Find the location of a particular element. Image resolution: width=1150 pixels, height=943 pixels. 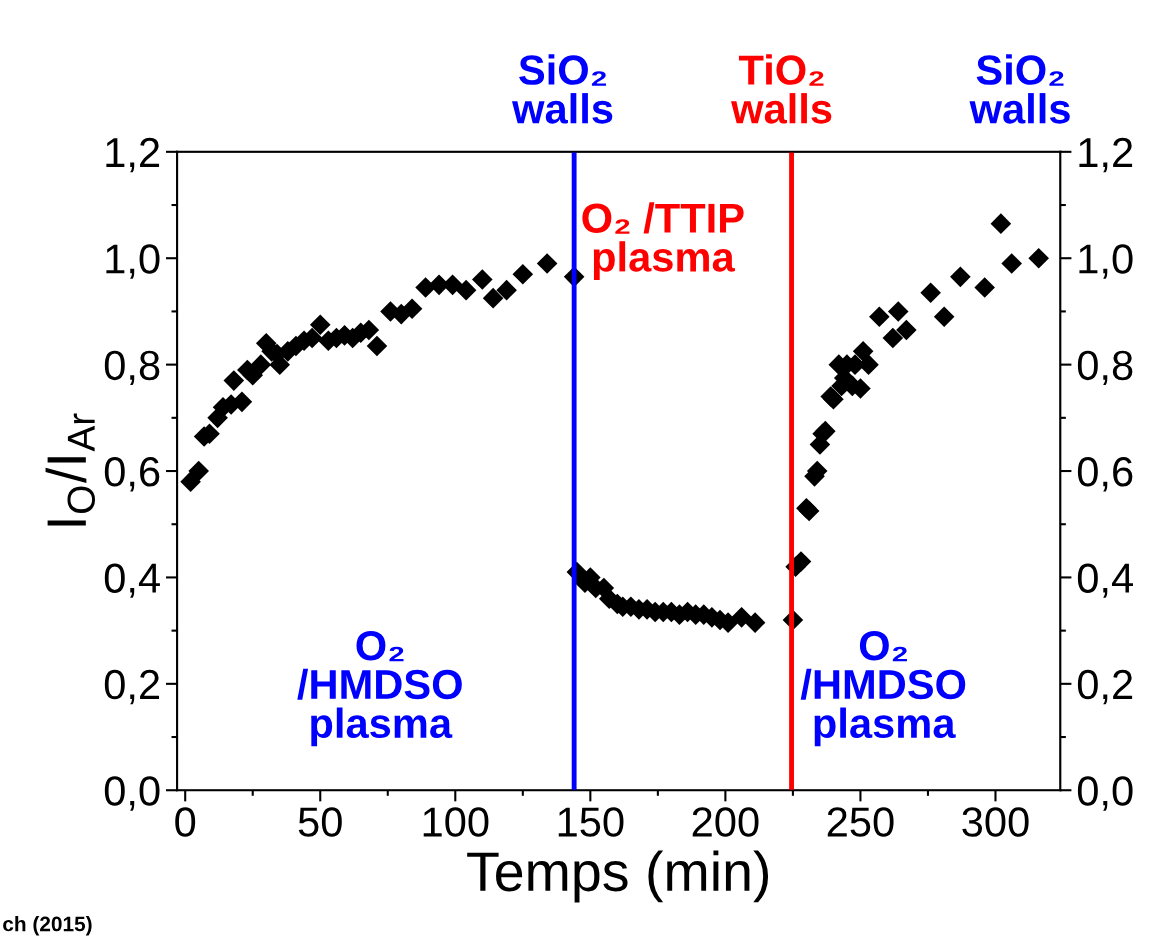

y-tick-label: 0,6 is located at coordinates (132, 474).